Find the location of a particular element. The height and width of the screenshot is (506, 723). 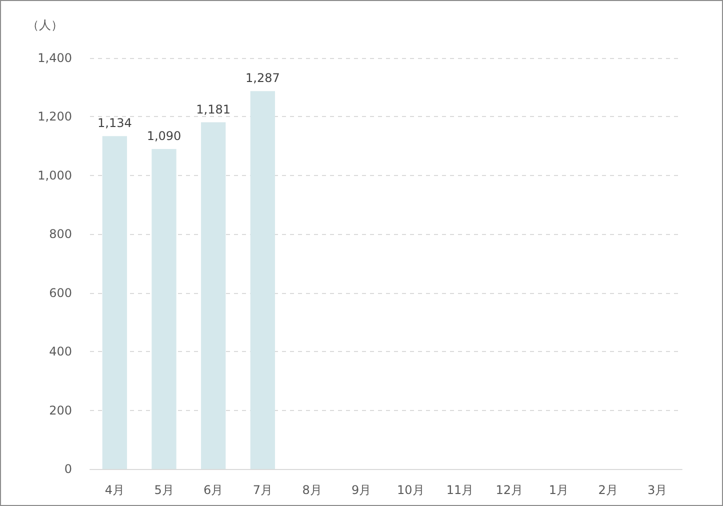

y-tick-label: 800 is located at coordinates (60, 234).